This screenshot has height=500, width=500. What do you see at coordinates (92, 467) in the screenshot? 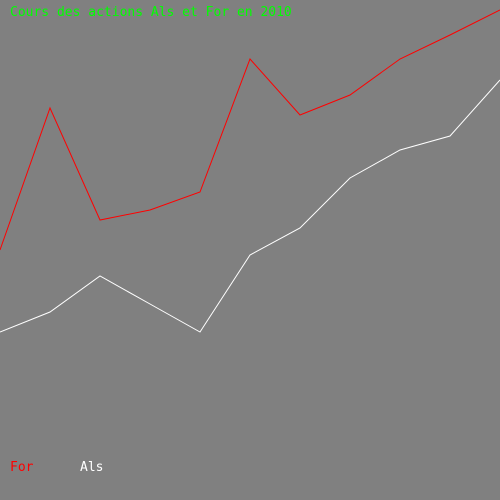
I see `legend-label-als: Als` at bounding box center [92, 467].